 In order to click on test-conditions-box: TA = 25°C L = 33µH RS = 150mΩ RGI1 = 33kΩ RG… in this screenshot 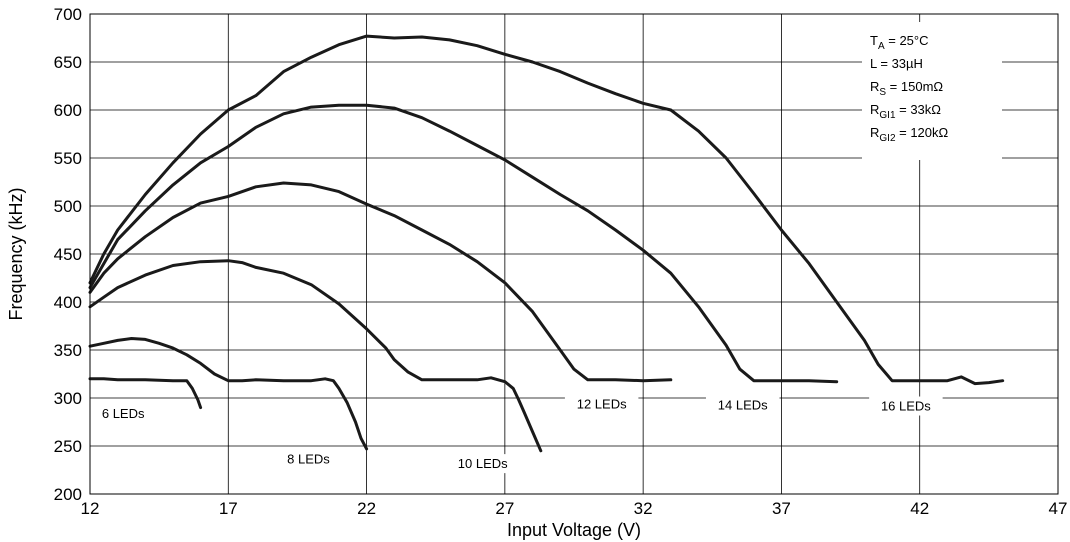, I will do `click(932, 91)`.